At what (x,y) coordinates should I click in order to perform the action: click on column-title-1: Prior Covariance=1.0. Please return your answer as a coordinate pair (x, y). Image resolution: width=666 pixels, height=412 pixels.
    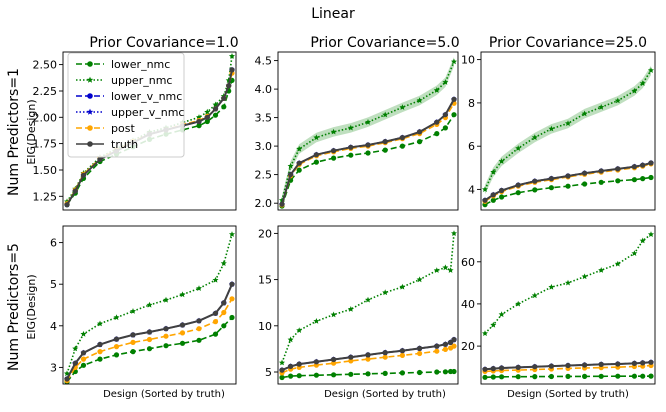
    Looking at the image, I should click on (163, 43).